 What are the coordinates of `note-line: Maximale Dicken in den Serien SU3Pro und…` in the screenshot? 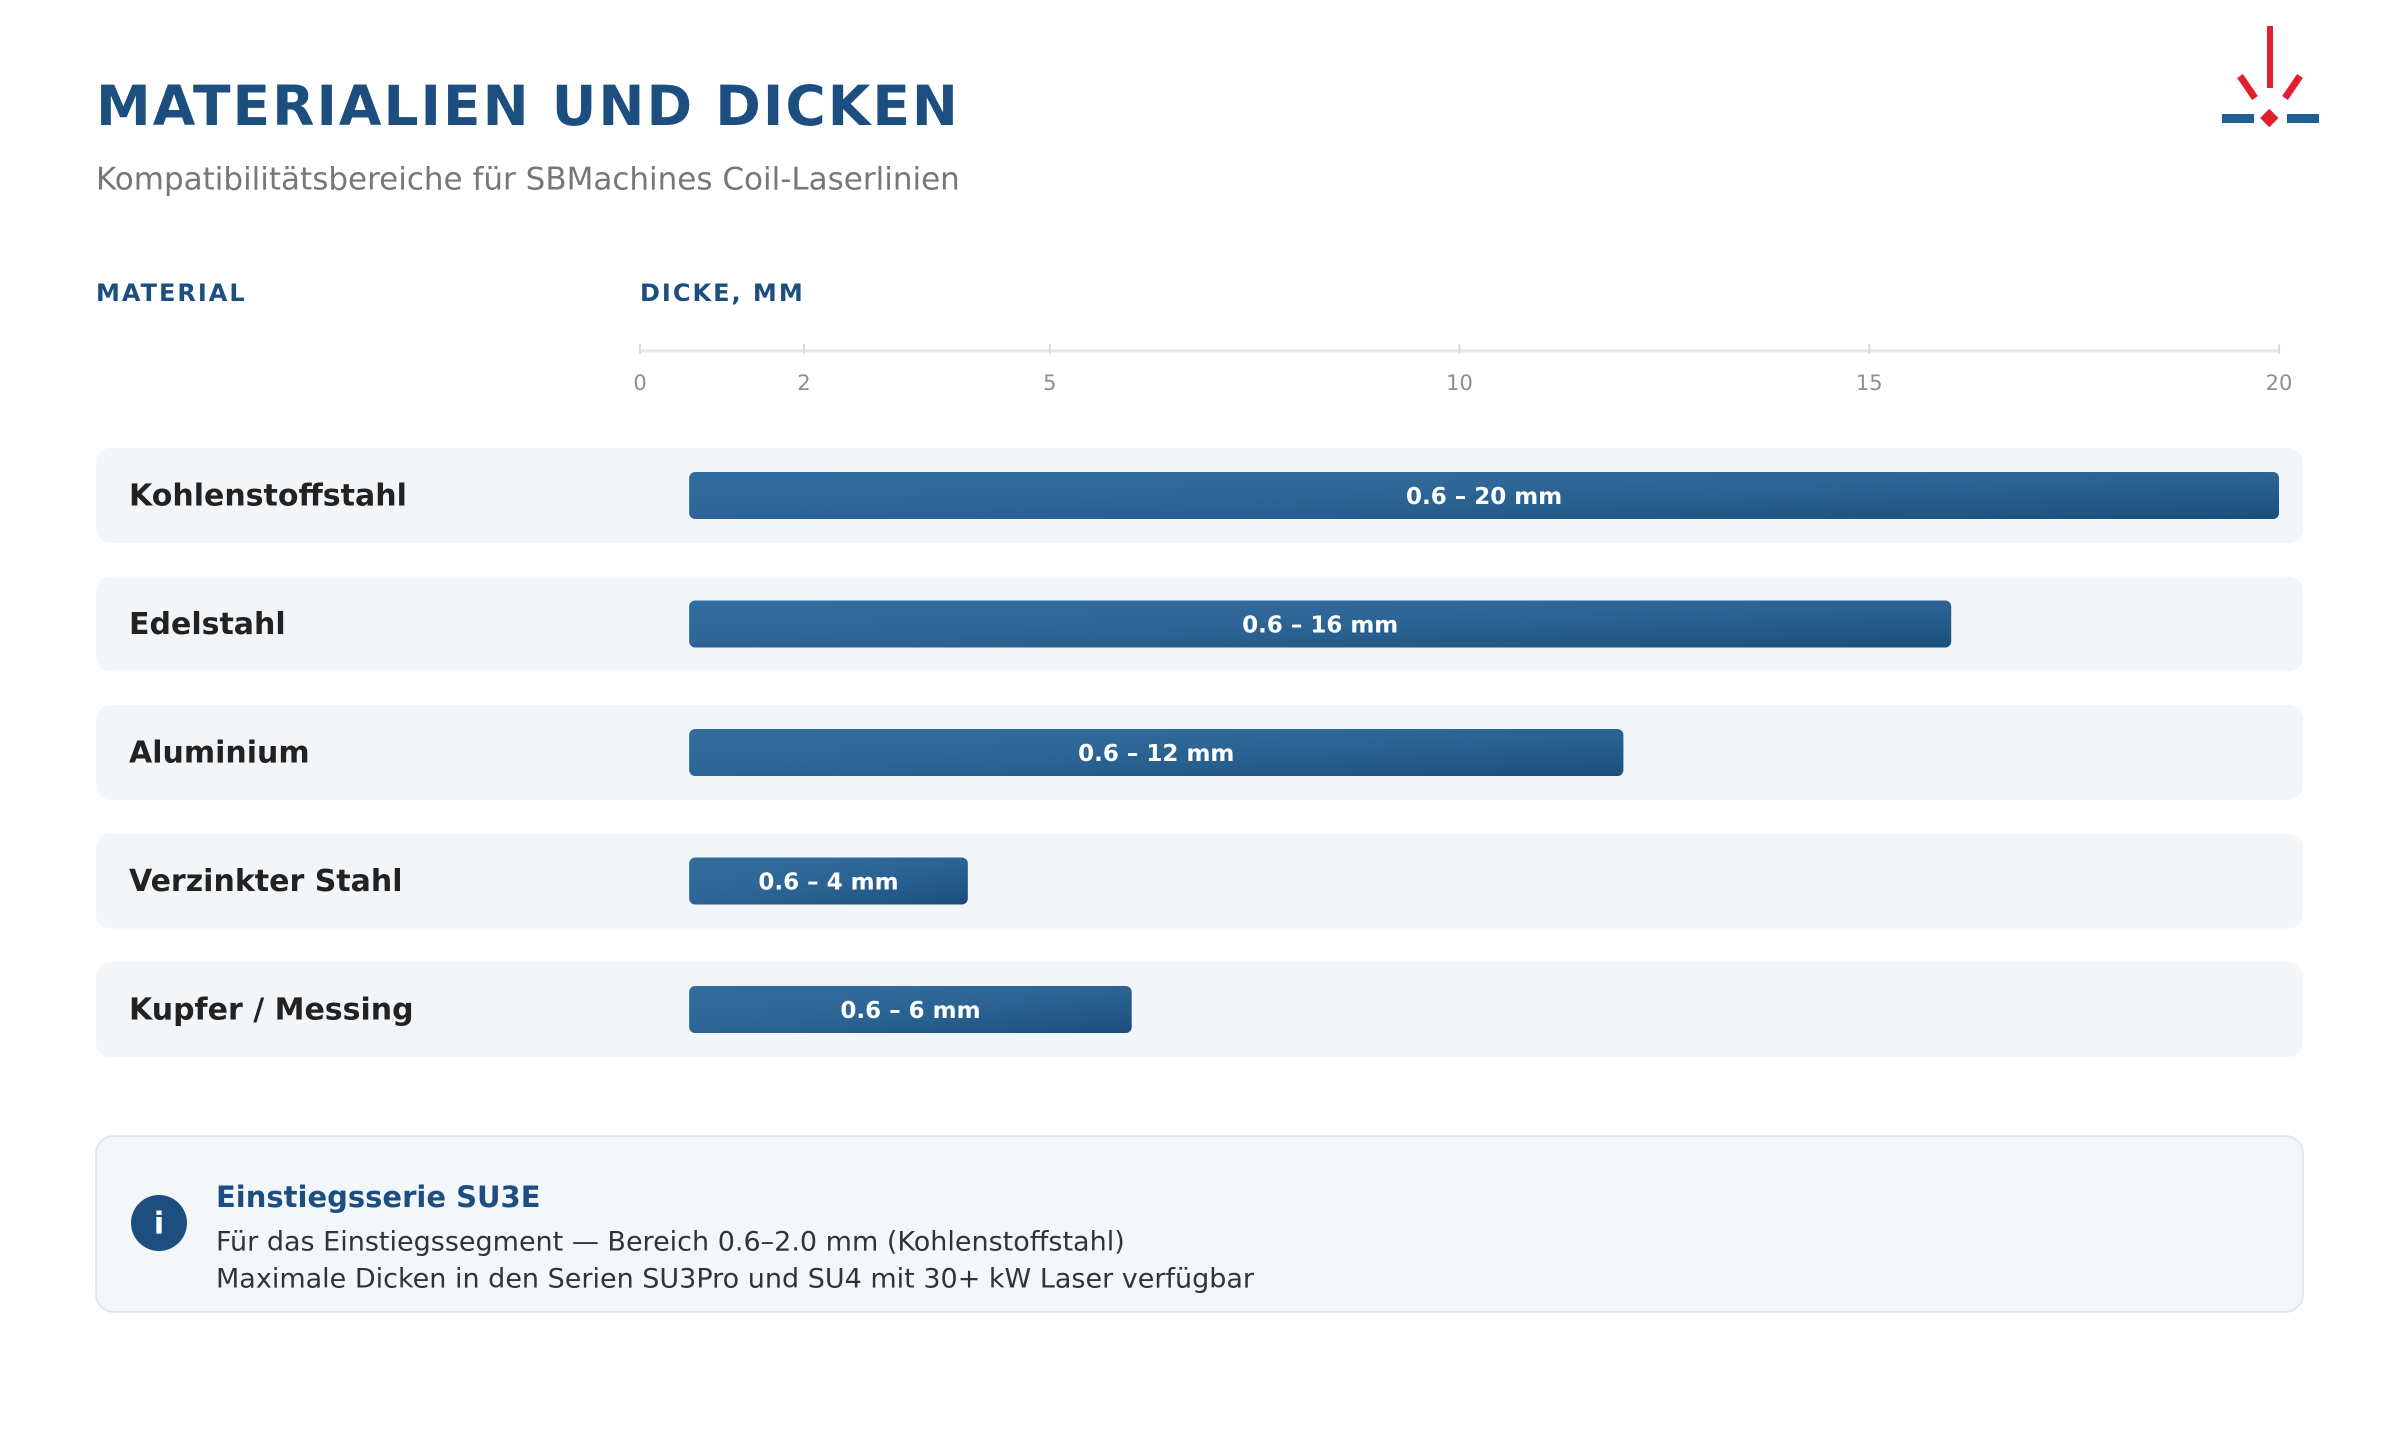 It's located at (735, 1279).